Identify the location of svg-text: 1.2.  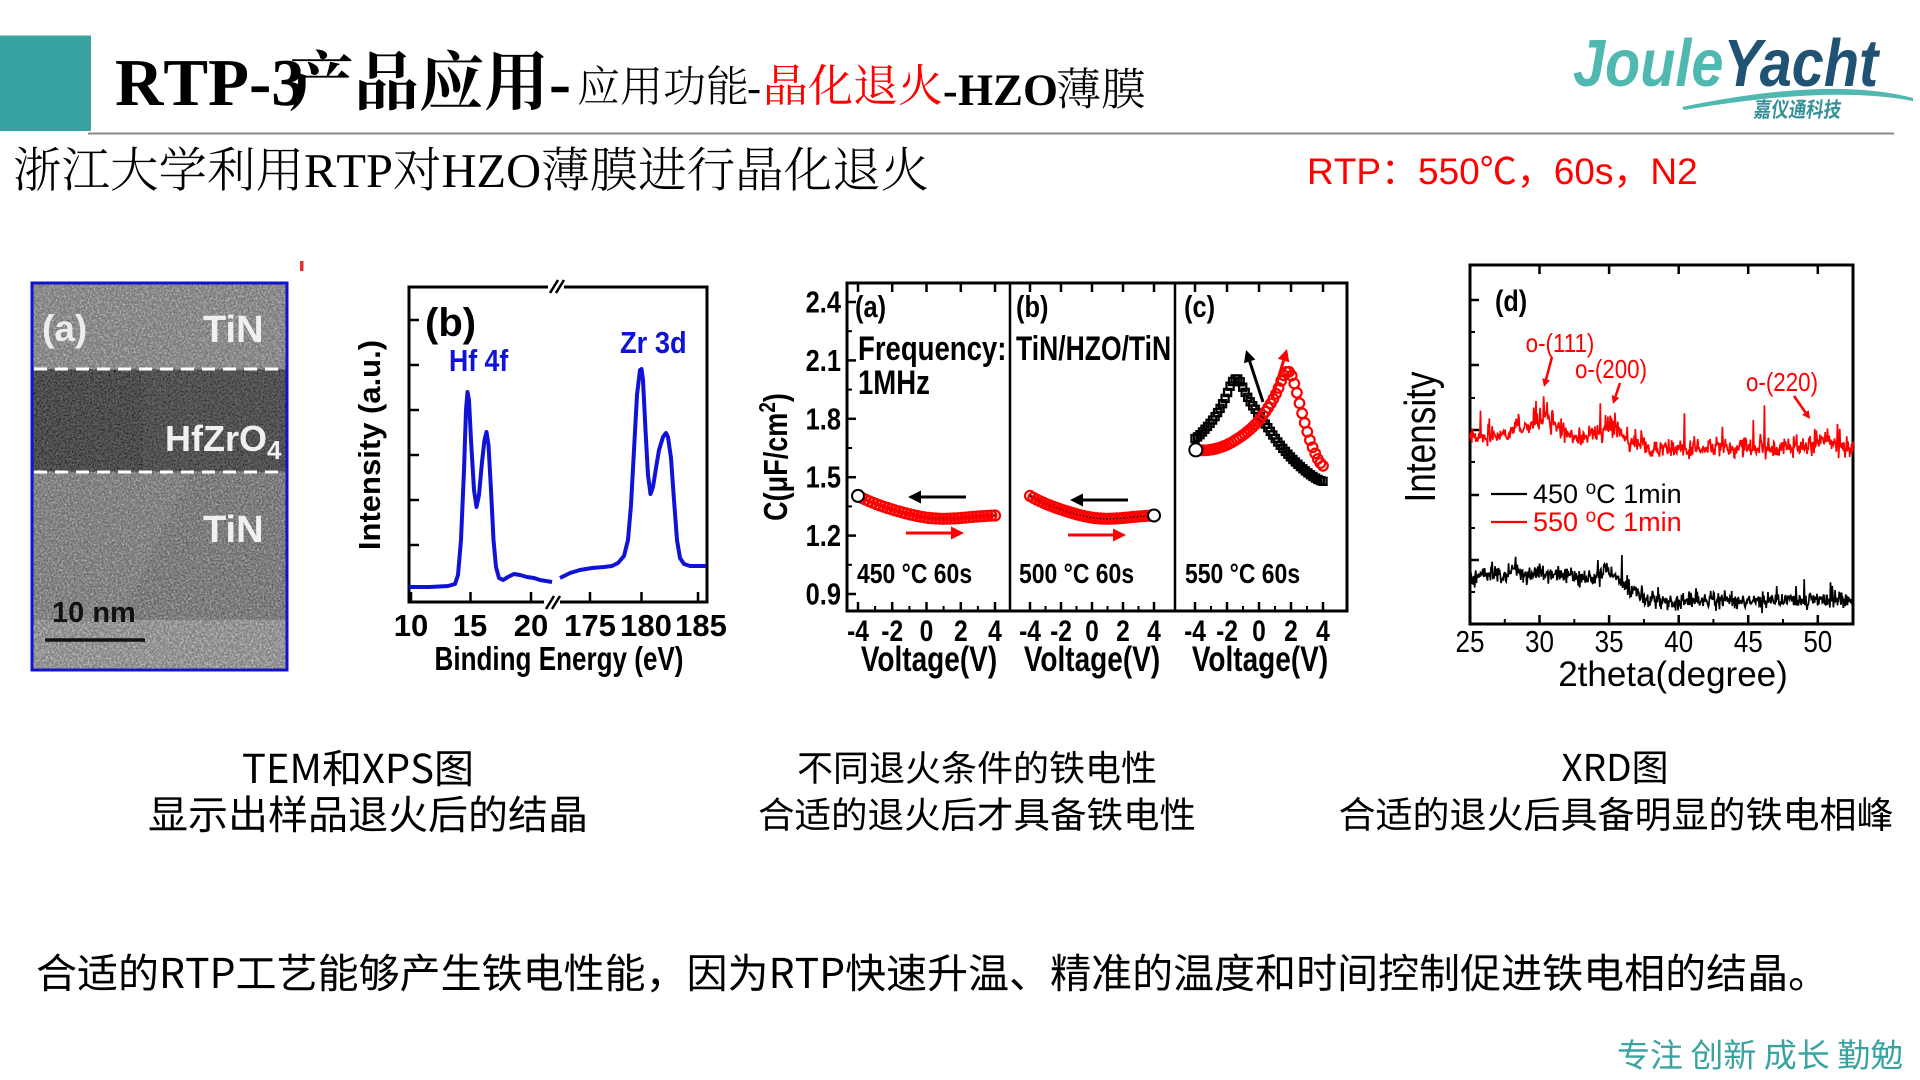
(823, 536).